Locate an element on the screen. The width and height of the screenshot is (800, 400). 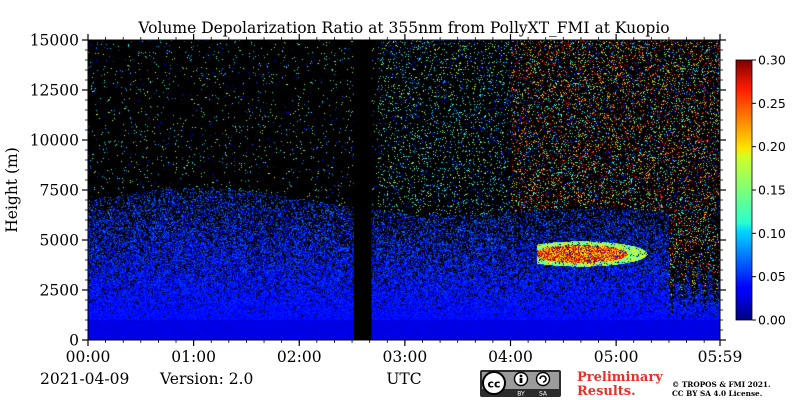
y-tick-label: 2500 is located at coordinates (59, 291).